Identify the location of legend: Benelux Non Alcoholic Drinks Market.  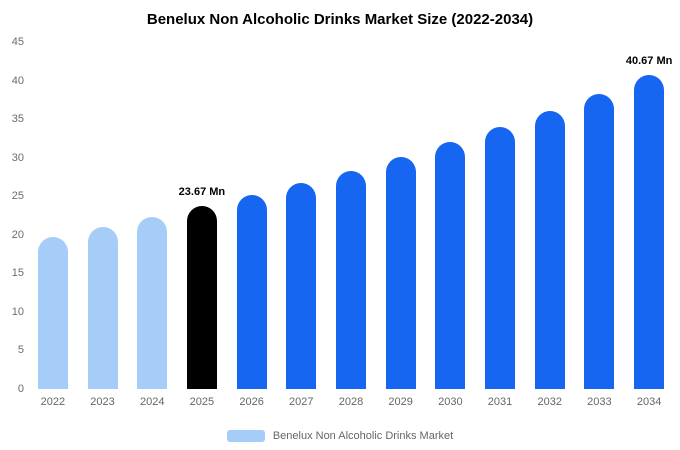
(340, 436).